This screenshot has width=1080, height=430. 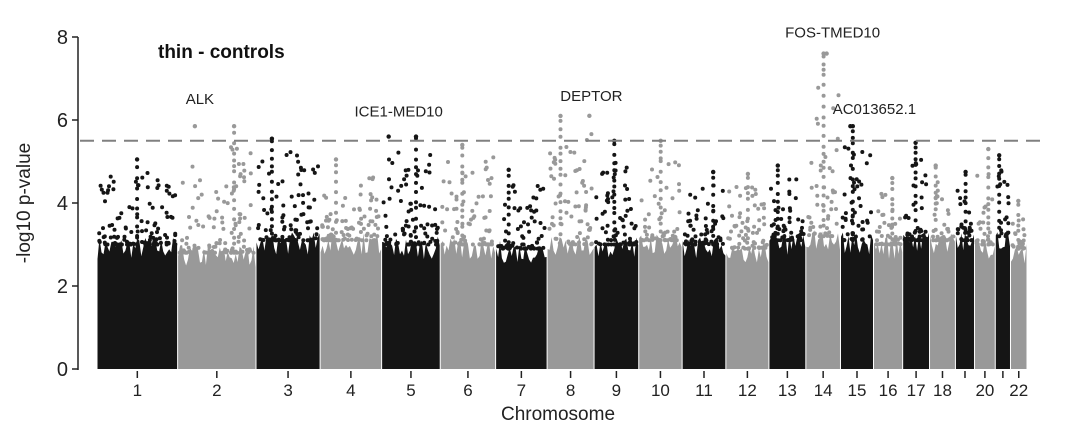 I want to click on y-tick-label: 8, so click(x=62, y=38).